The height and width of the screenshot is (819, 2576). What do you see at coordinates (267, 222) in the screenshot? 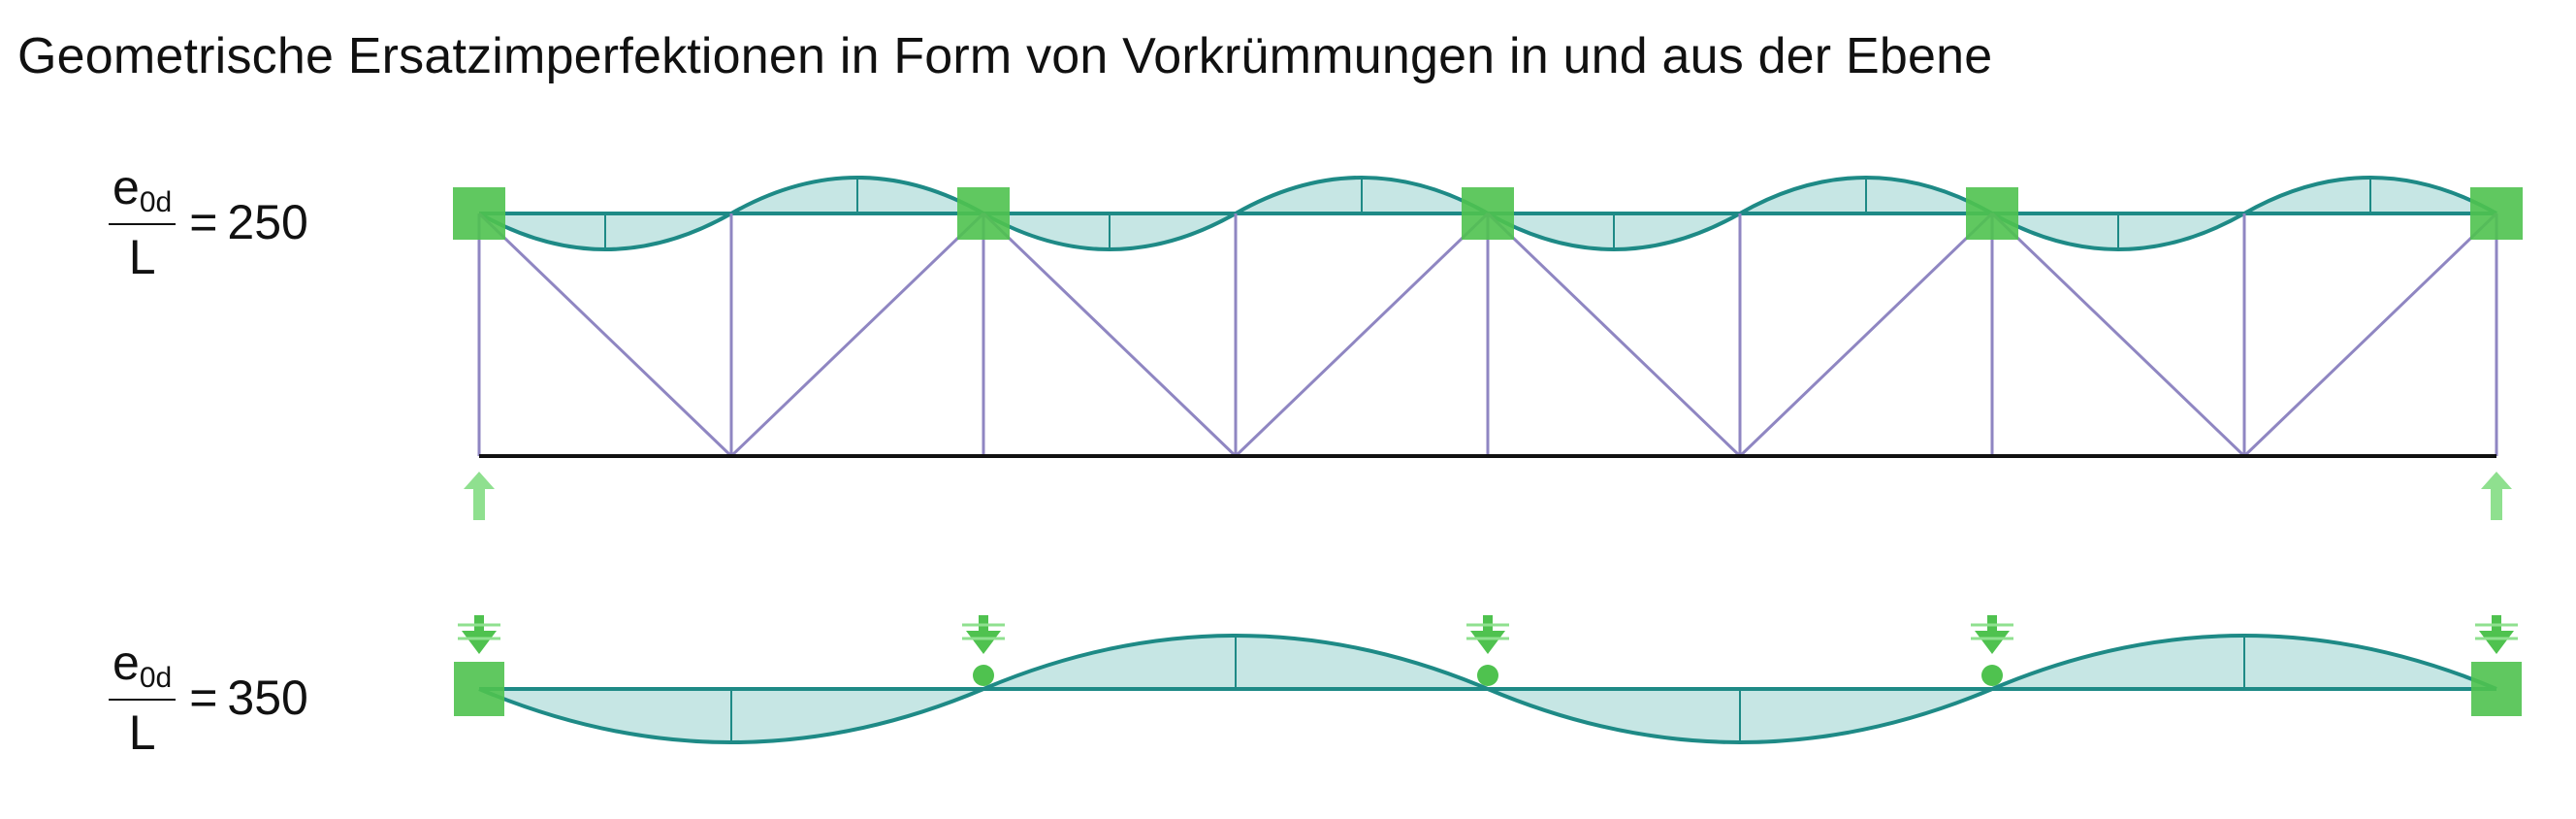
I see `ratio-value: 250` at bounding box center [267, 222].